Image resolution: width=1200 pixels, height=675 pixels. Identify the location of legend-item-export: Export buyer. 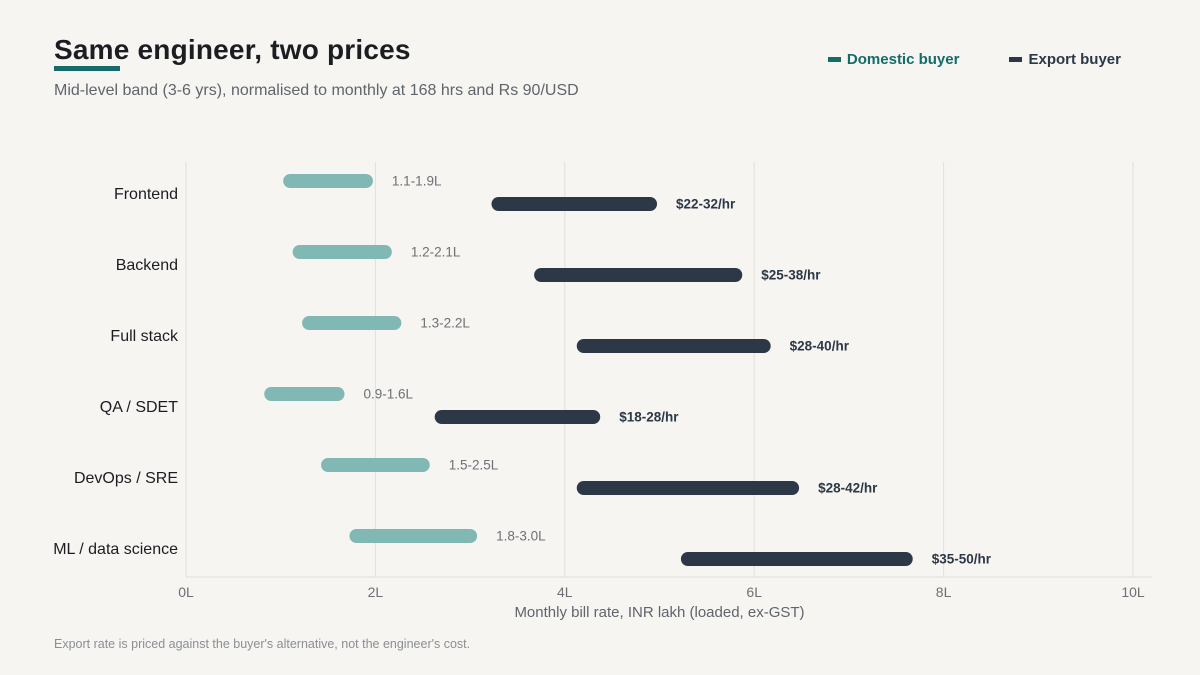
(1065, 59).